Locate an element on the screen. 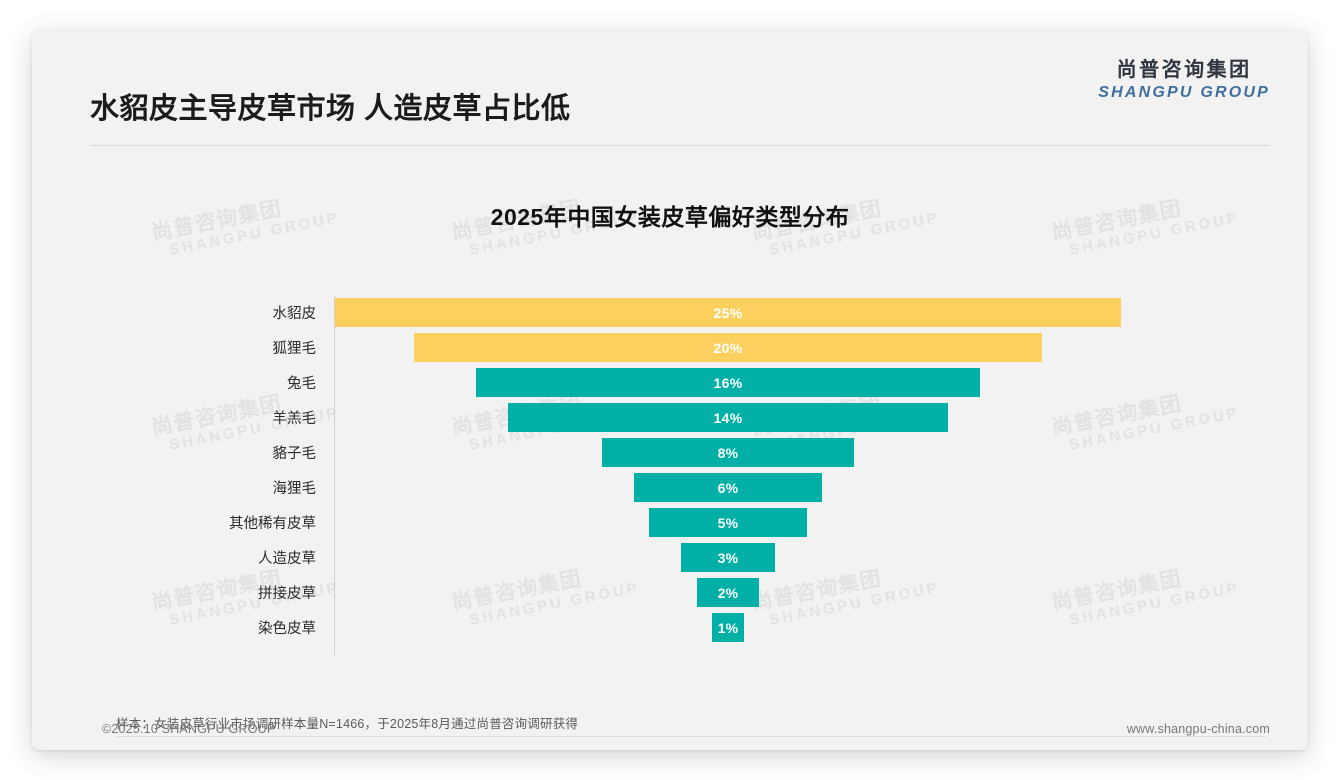 The width and height of the screenshot is (1340, 780). bar-category-label: 人造皮草 is located at coordinates (287, 559).